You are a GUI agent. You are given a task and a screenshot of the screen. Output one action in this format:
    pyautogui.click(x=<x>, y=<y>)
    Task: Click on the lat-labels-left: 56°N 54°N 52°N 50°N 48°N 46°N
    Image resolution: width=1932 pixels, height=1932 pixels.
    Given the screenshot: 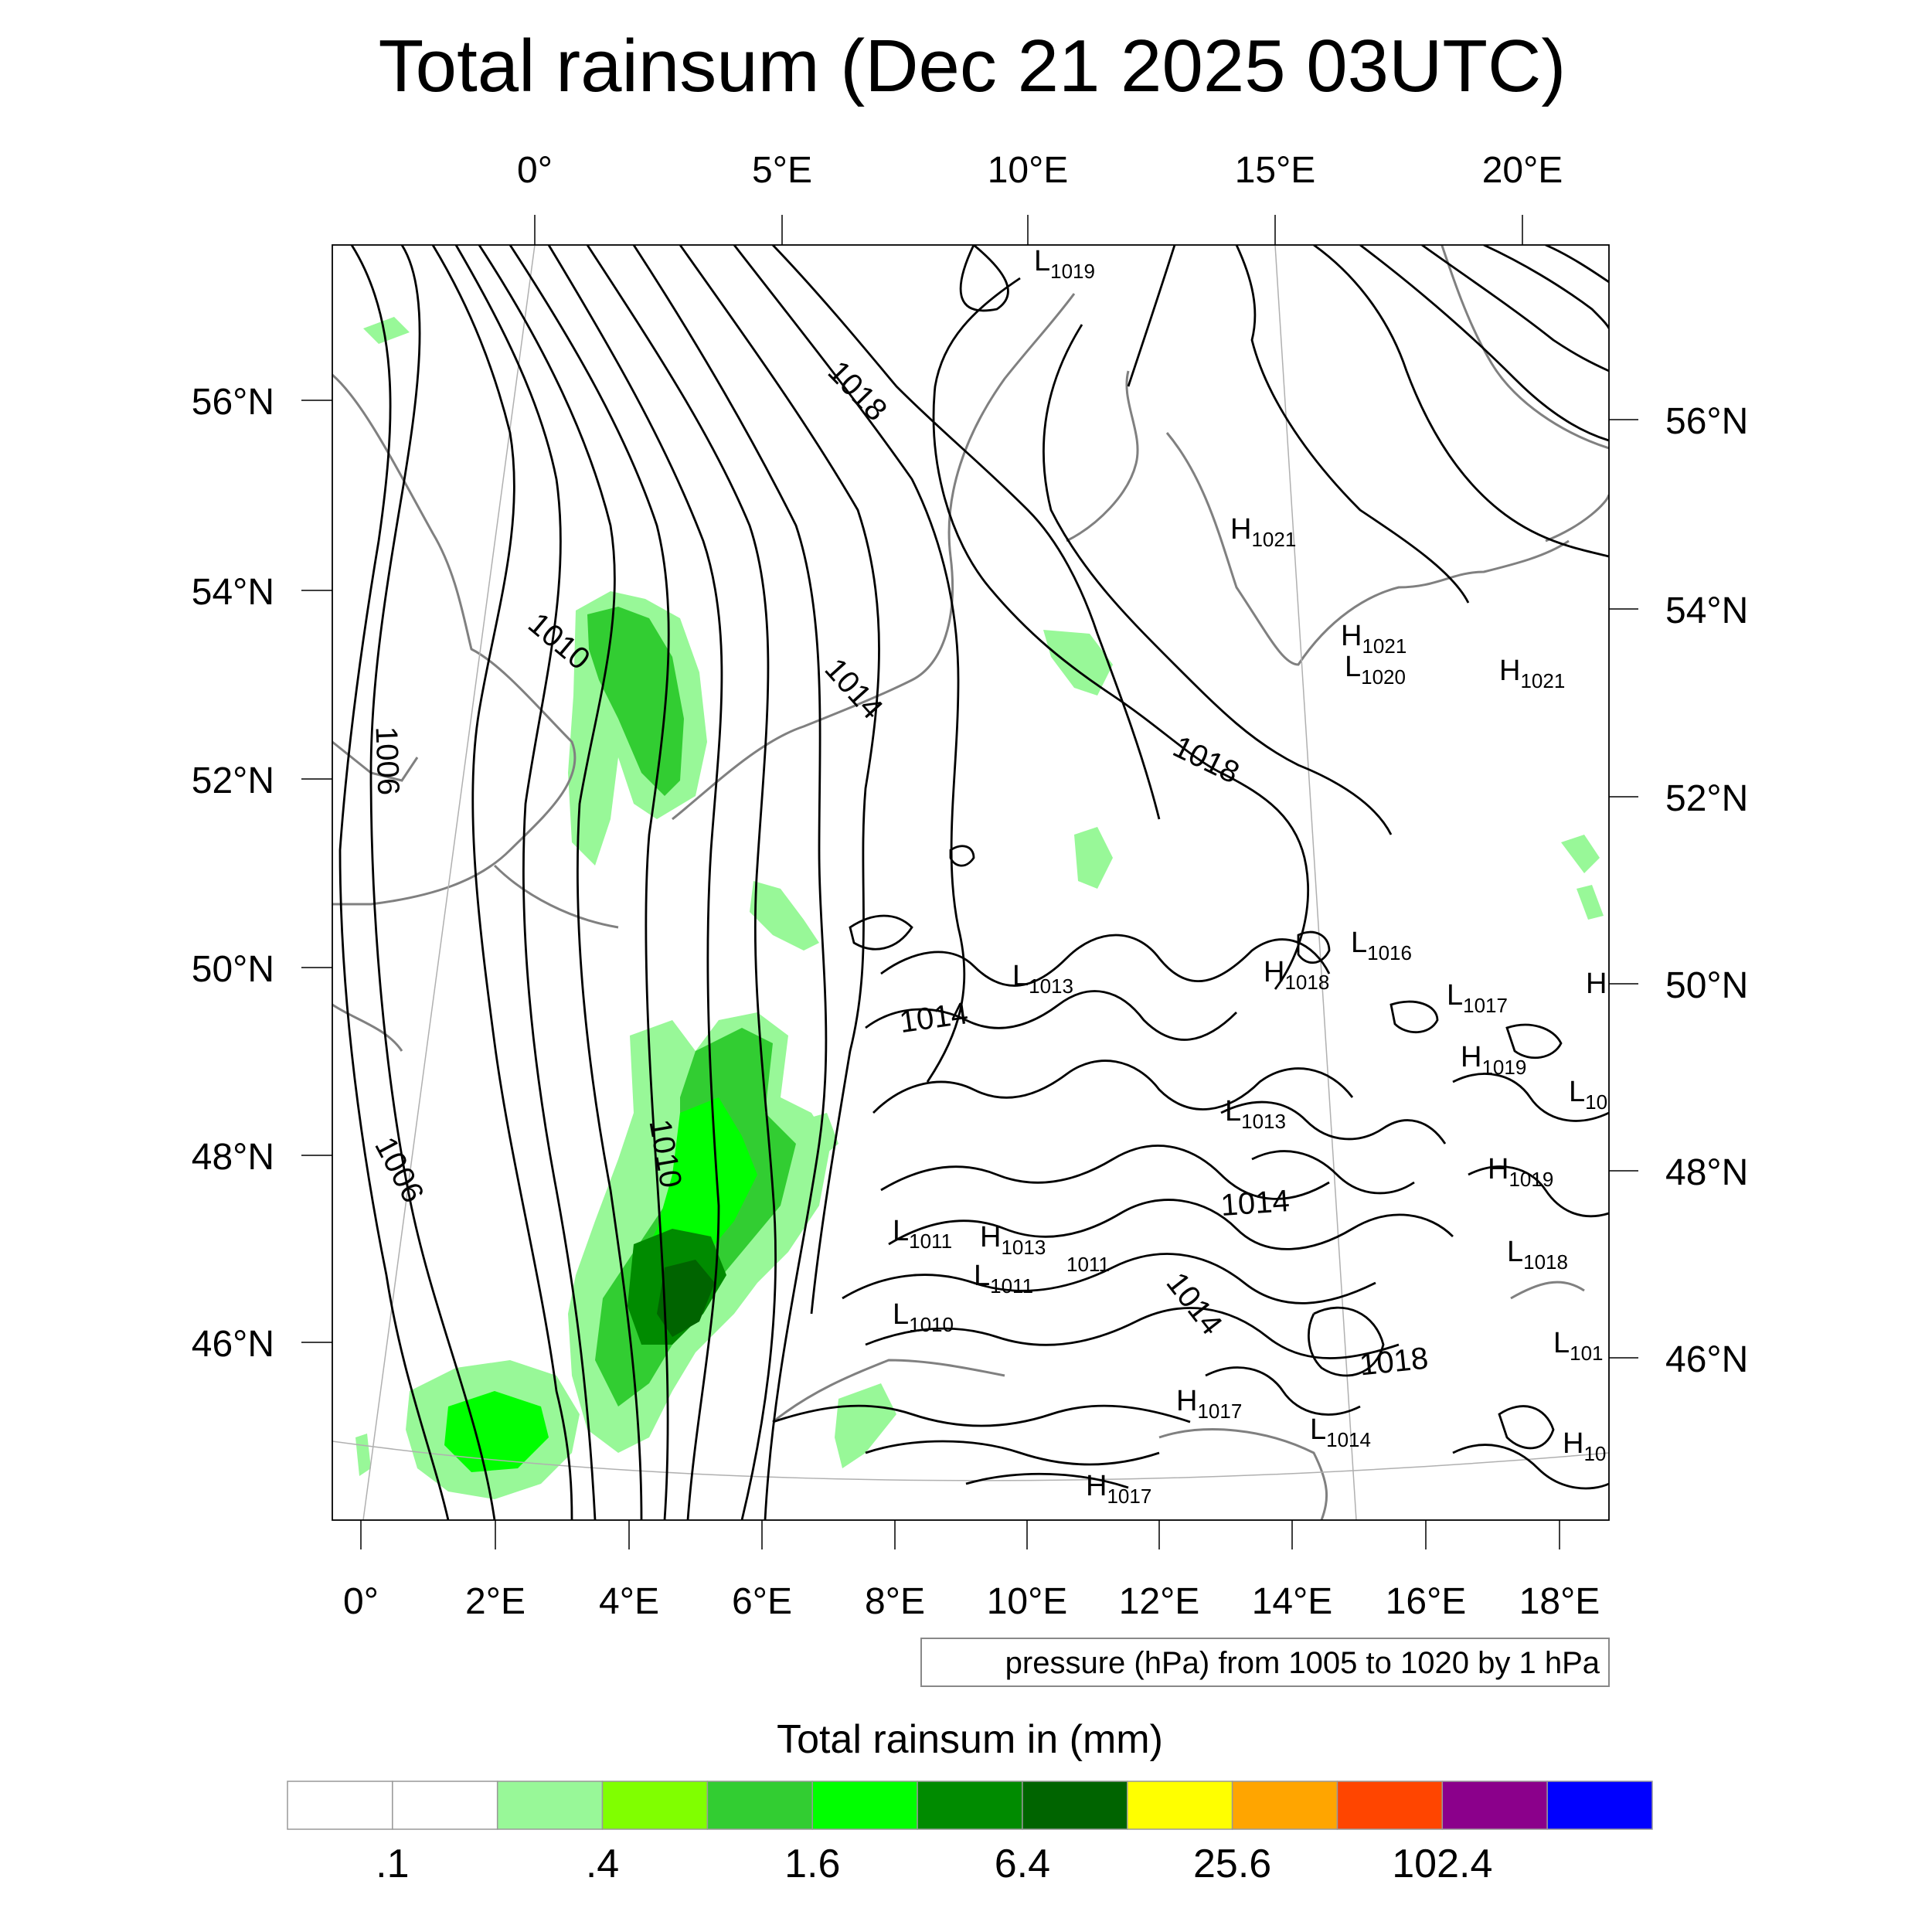 What is the action you would take?
    pyautogui.click(x=233, y=873)
    